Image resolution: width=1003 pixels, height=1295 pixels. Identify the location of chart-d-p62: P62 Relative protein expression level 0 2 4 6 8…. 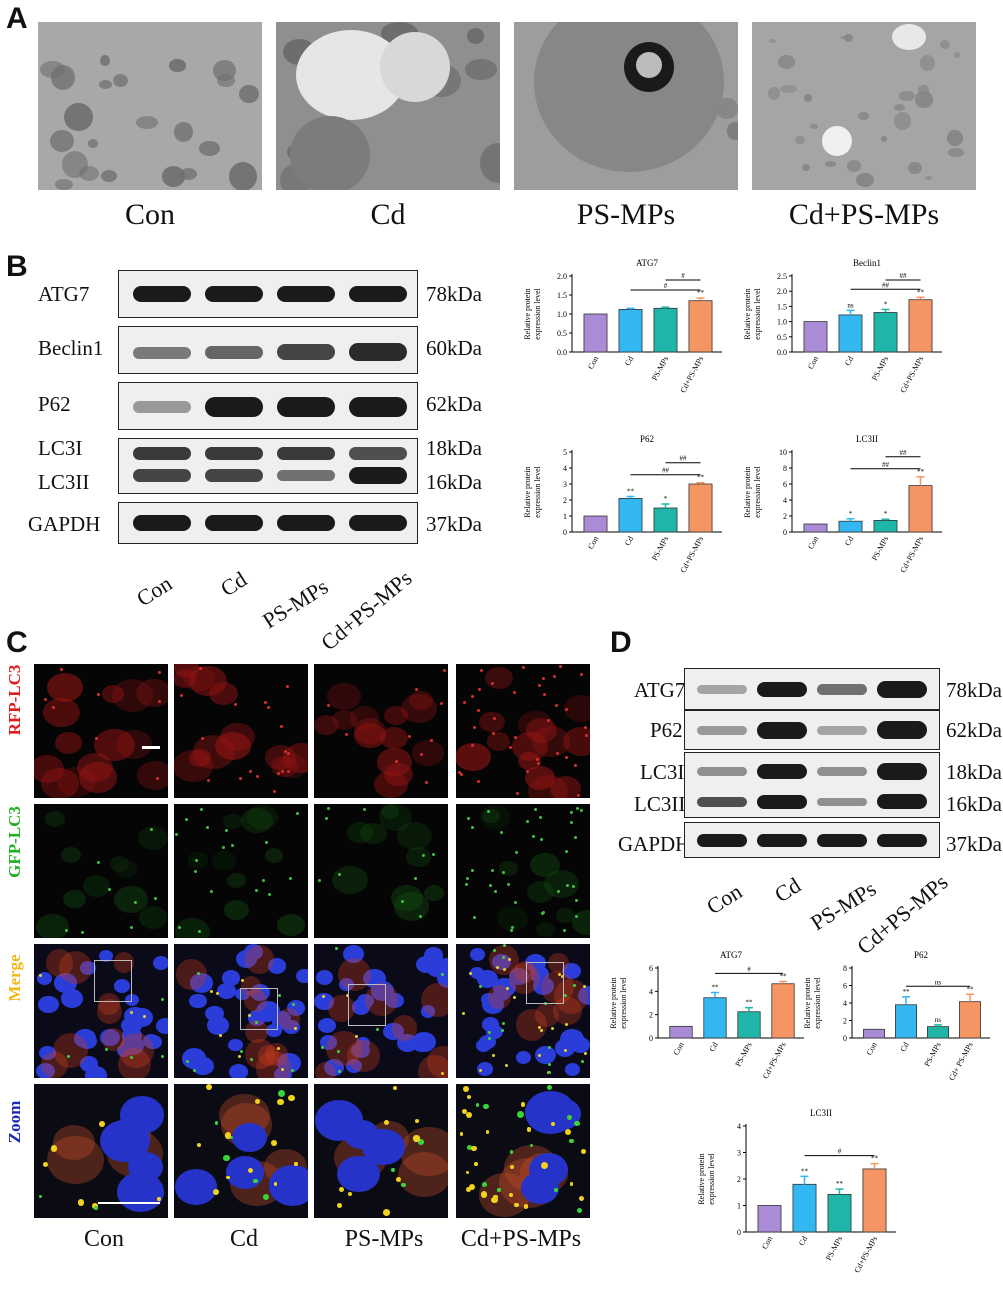
(900, 1021).